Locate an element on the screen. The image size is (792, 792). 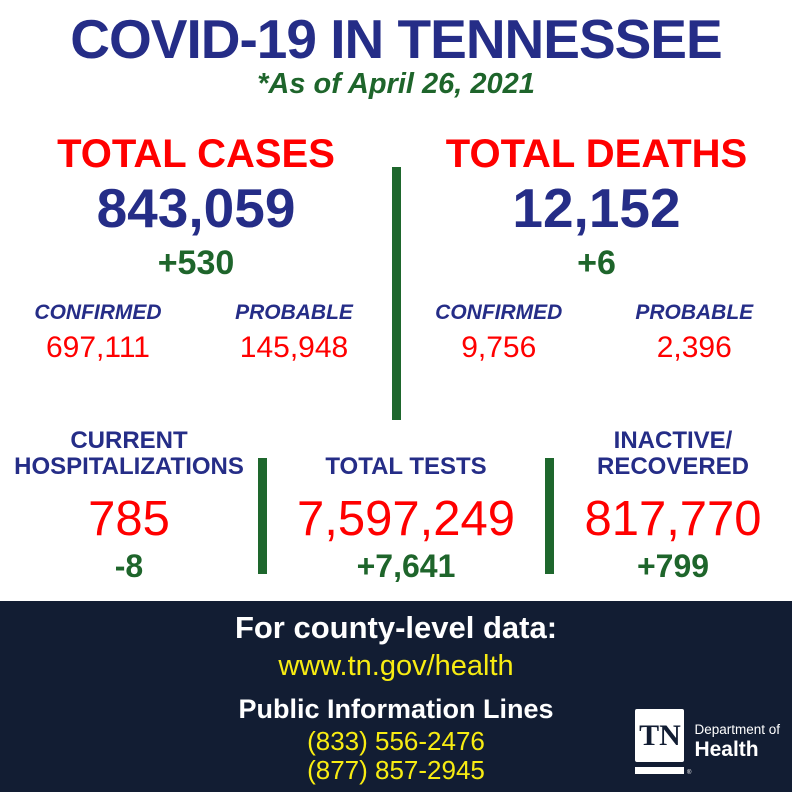
cases-confirmed-label: CONFIRMED is located at coordinates (98, 312).